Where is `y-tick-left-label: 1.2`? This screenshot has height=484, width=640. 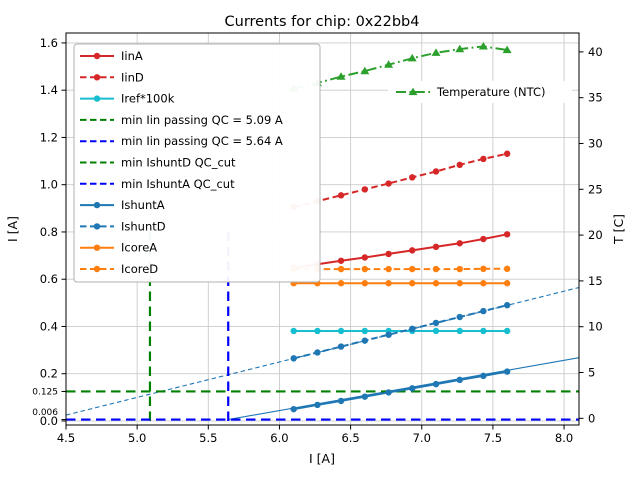
y-tick-left-label: 1.2 is located at coordinates (49, 137).